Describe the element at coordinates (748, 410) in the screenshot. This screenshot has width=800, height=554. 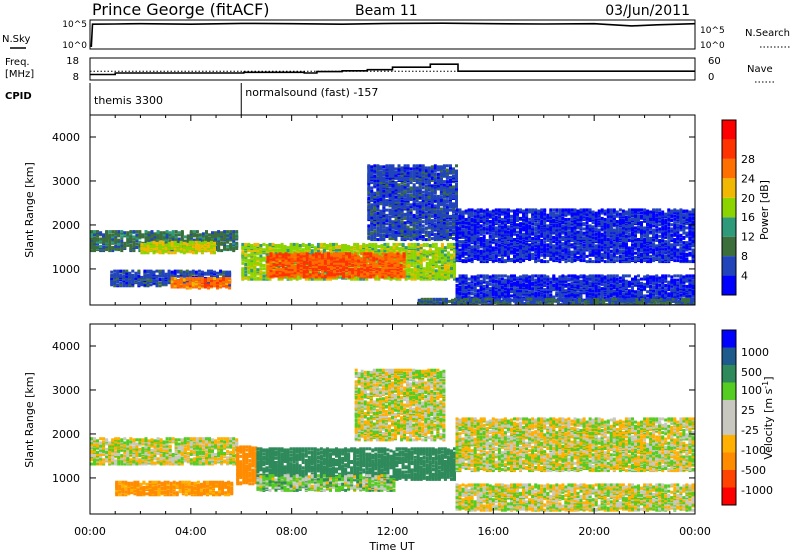
I see `velocity-colorbar-tick: 25` at that location.